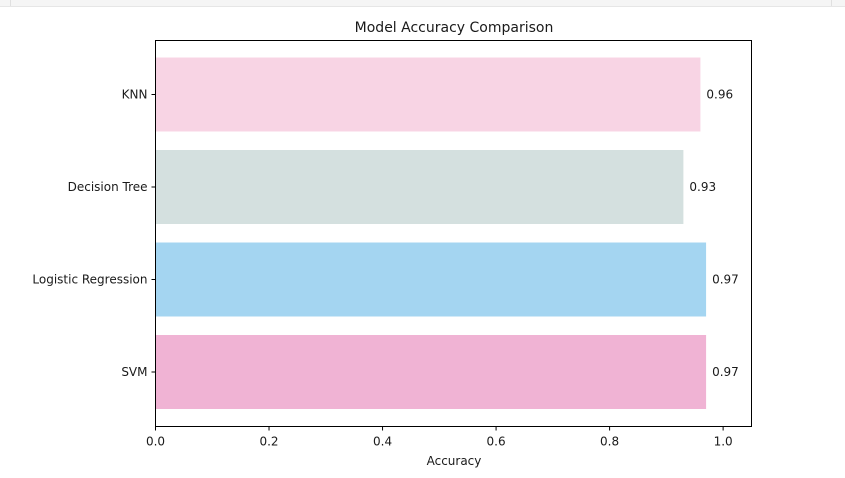  I want to click on x-tick-label: 0.6, so click(496, 442).